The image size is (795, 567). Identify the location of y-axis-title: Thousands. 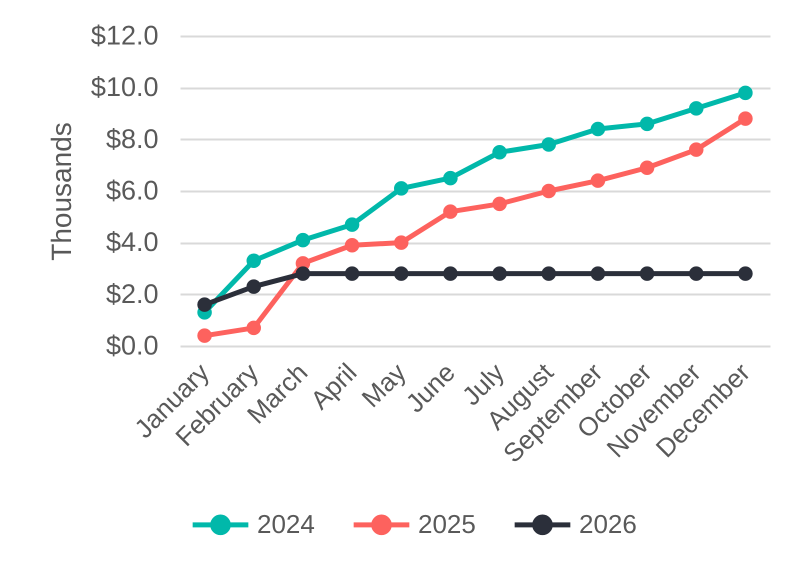
(61, 191).